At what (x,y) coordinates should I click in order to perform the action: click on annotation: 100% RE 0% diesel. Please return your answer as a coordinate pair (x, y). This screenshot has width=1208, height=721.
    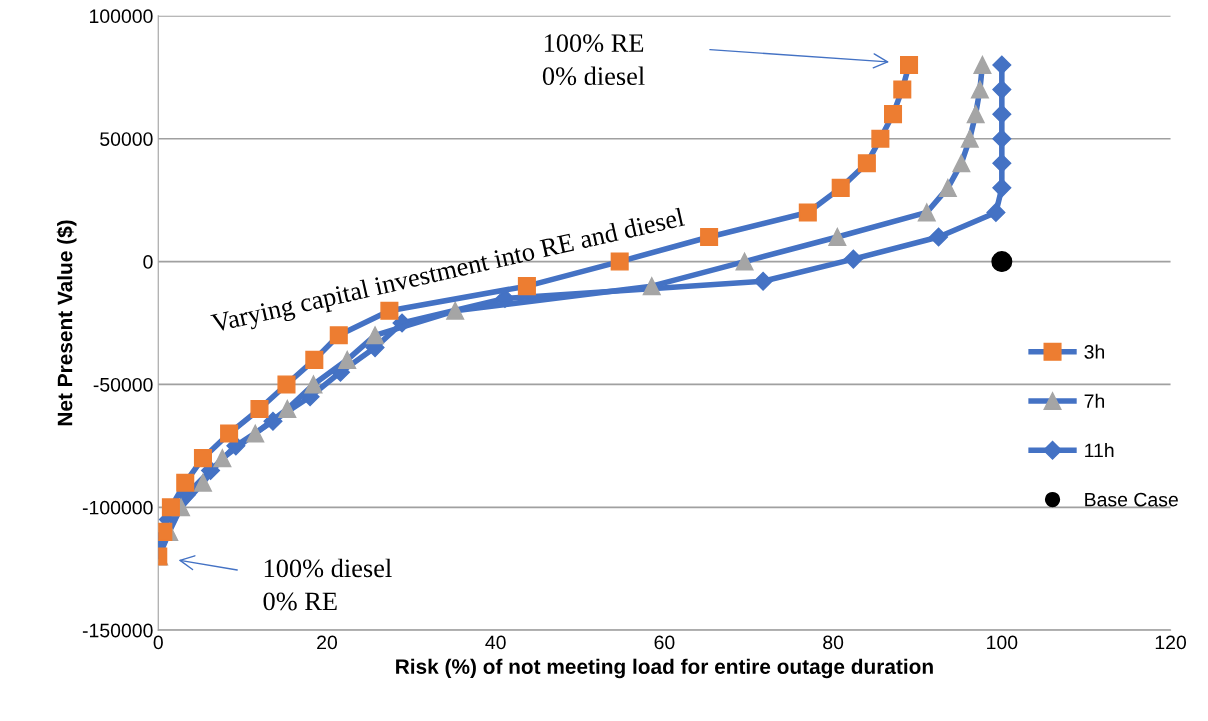
    Looking at the image, I should click on (593, 60).